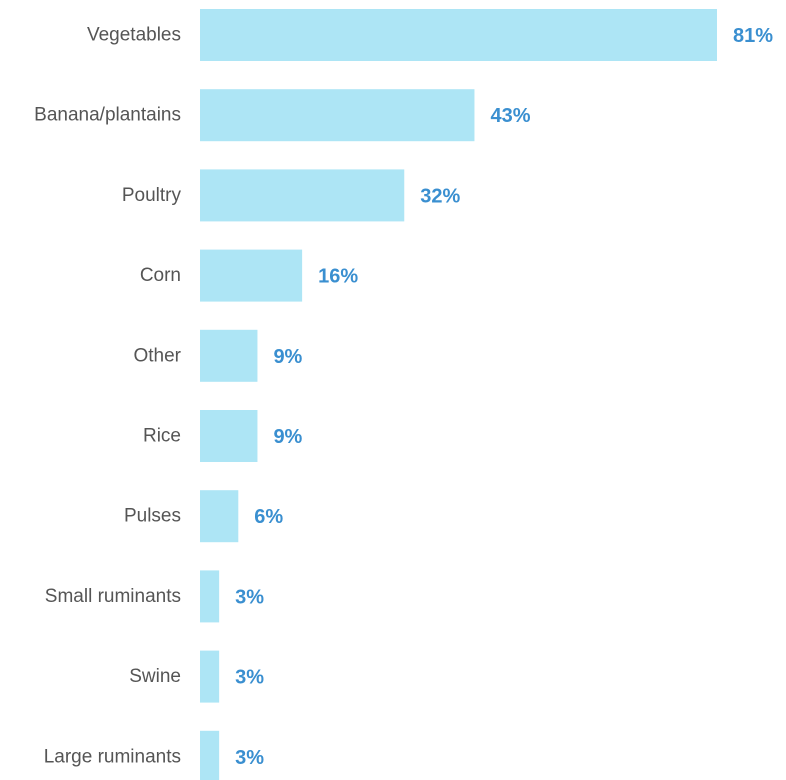 The width and height of the screenshot is (786, 780). I want to click on value-label-5: 9%, so click(287, 437).